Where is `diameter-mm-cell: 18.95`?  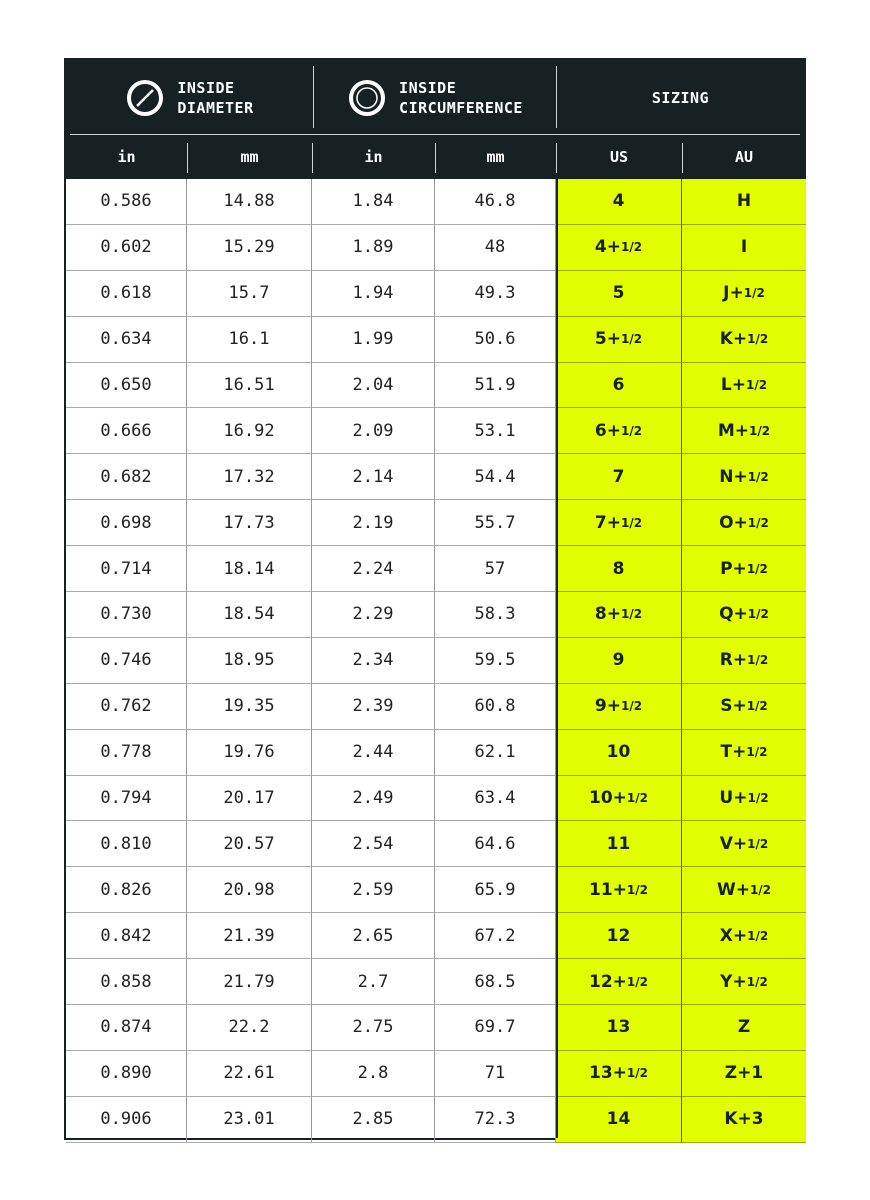
diameter-mm-cell: 18.95 is located at coordinates (249, 660).